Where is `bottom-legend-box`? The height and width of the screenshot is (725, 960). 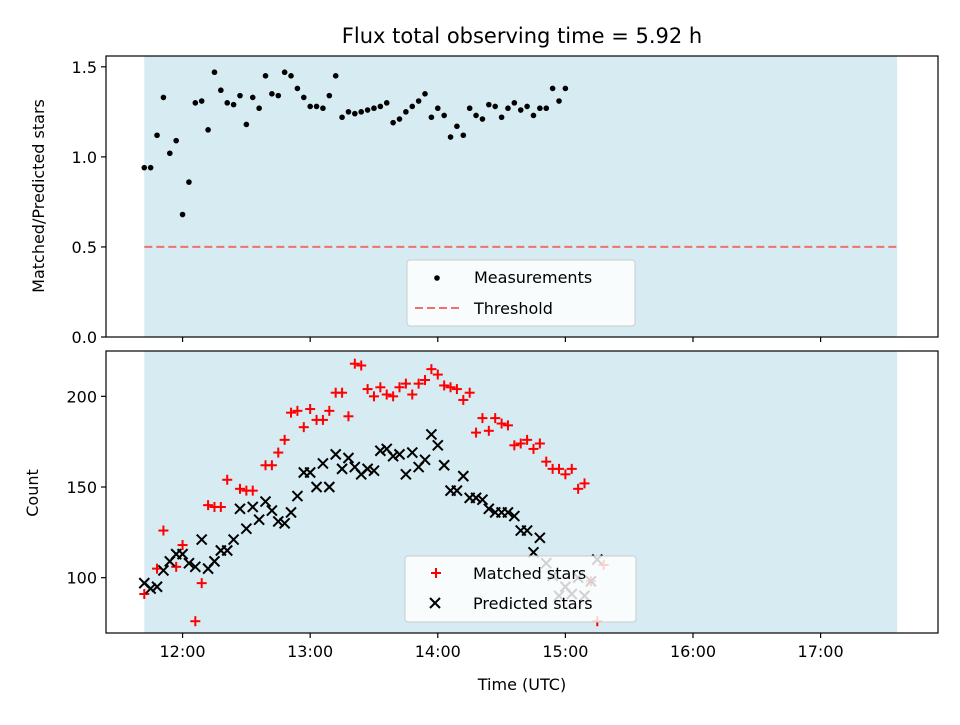
bottom-legend-box is located at coordinates (520, 589).